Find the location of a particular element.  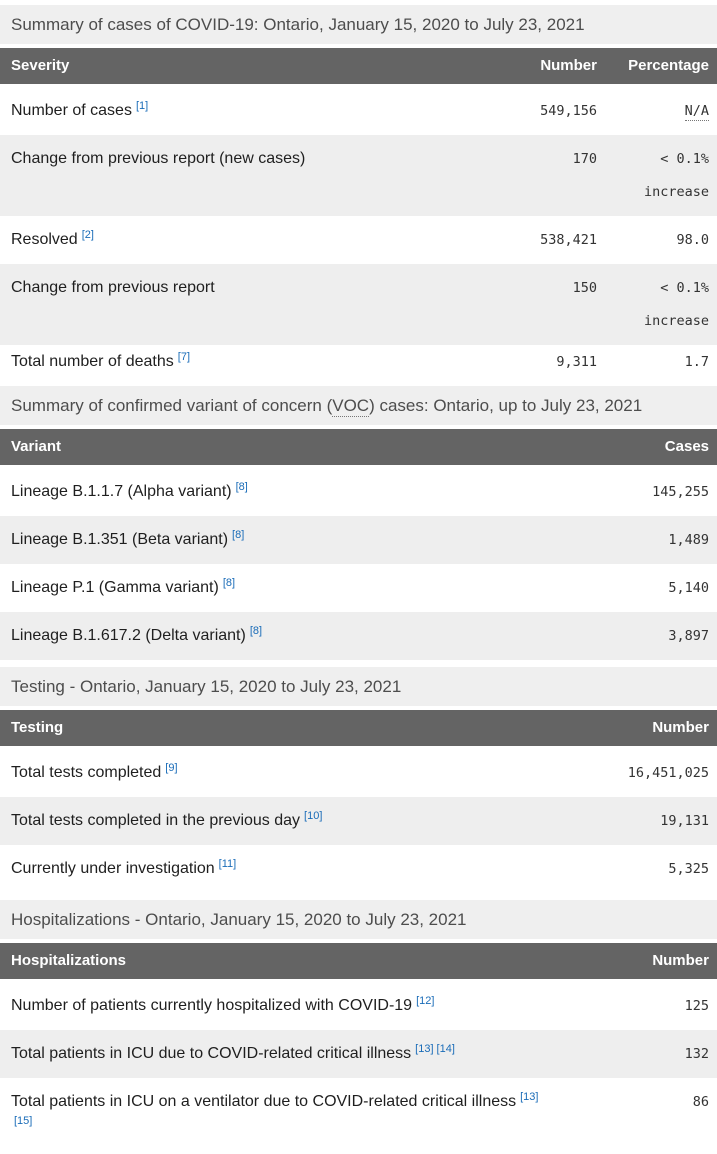

value-cell: 16,451,025 is located at coordinates (668, 773).